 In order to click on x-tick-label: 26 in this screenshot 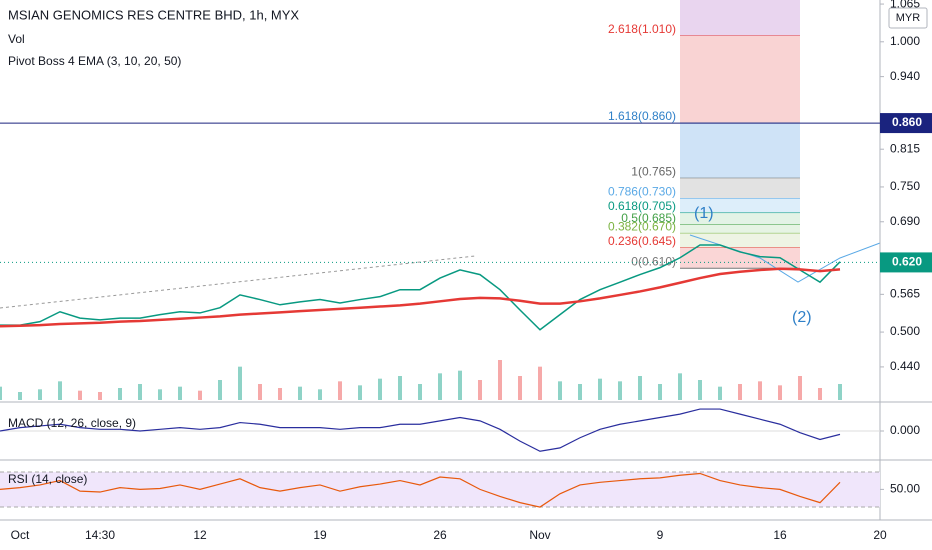, I will do `click(440, 535)`.